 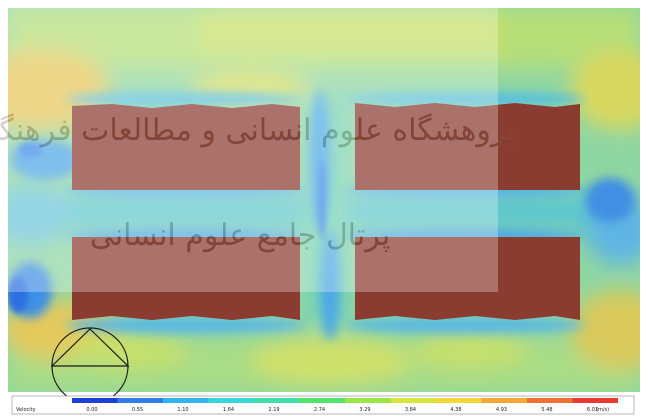 What do you see at coordinates (240, 235) in the screenshot?
I see `watermark-line-2: پرتال جامع علوم انسانی` at bounding box center [240, 235].